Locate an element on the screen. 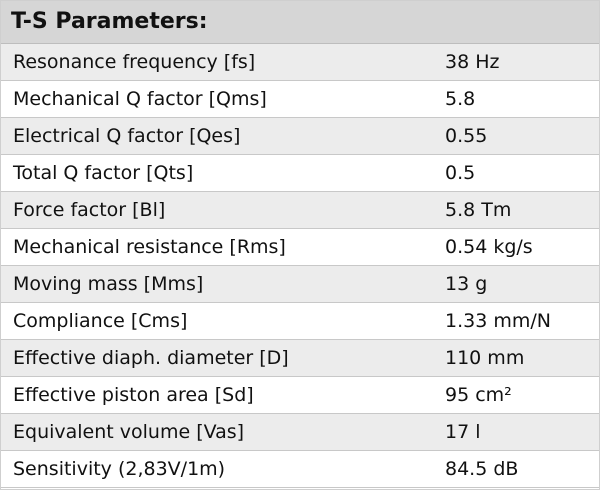 This screenshot has height=490, width=600. parameter-name: Compliance [Cms] is located at coordinates (100, 321).